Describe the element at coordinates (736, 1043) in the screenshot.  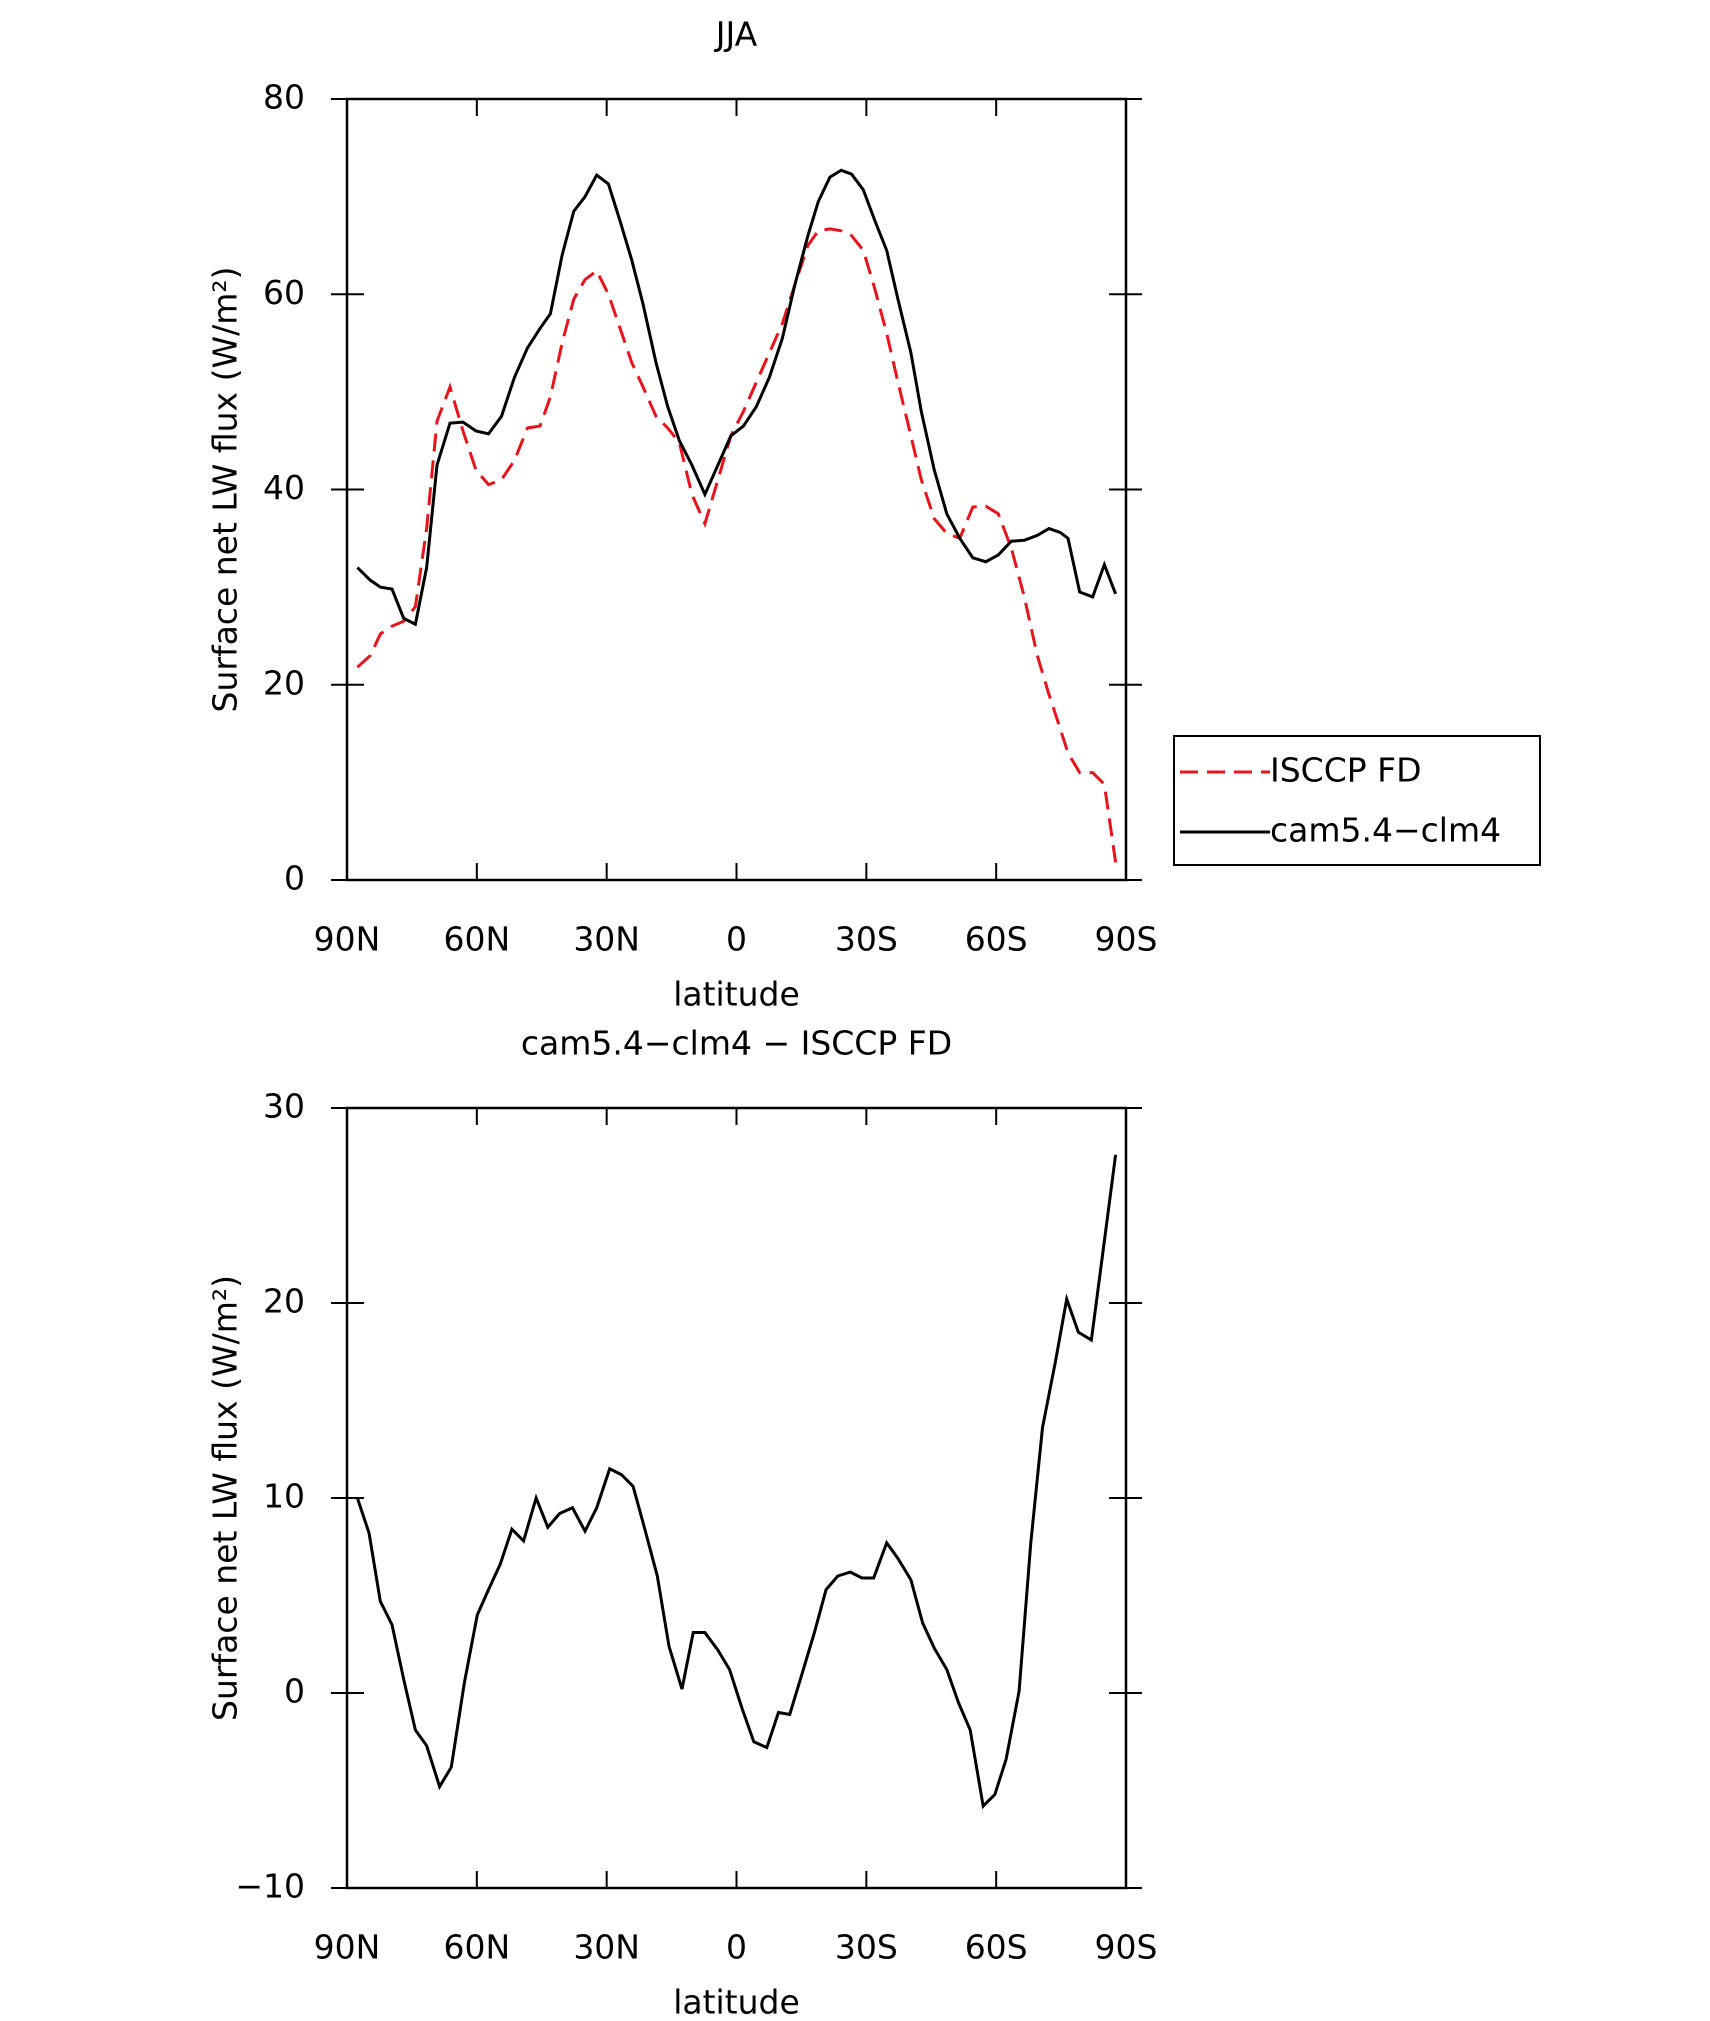
I see `chart-title: cam5.4−clm4 − ISCCP FD` at that location.